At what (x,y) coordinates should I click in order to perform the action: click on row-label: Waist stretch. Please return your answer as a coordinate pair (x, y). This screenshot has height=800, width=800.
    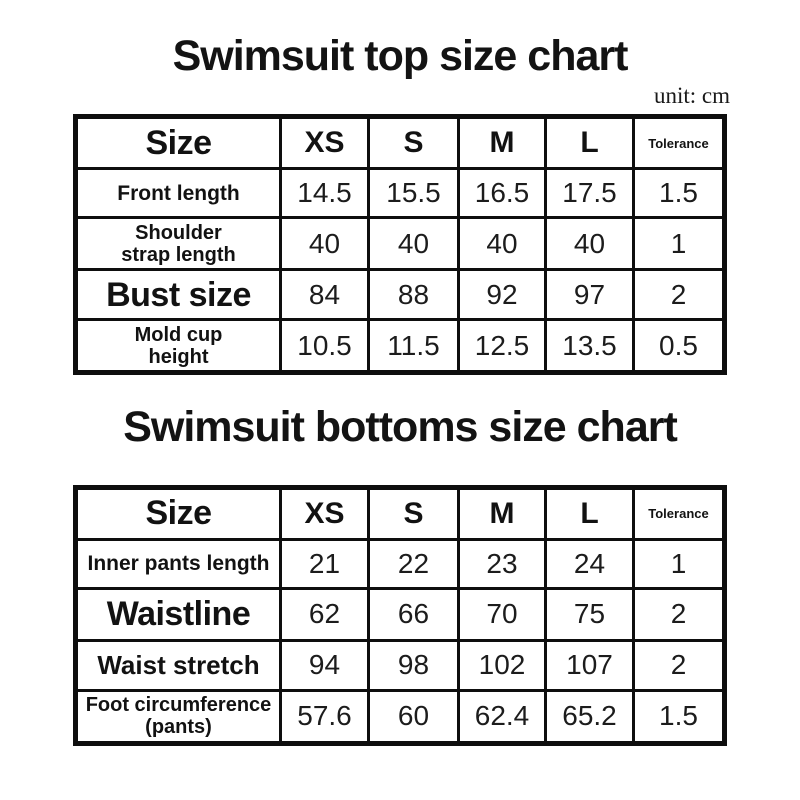
    Looking at the image, I should click on (178, 665).